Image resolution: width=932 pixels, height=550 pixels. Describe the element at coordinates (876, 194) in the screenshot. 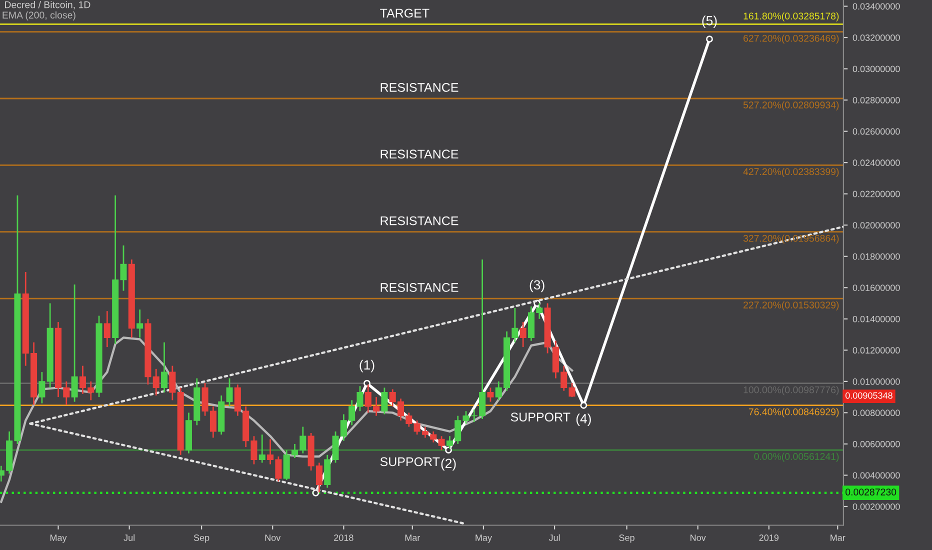

I see `y-tick-label: 0.02200000` at that location.